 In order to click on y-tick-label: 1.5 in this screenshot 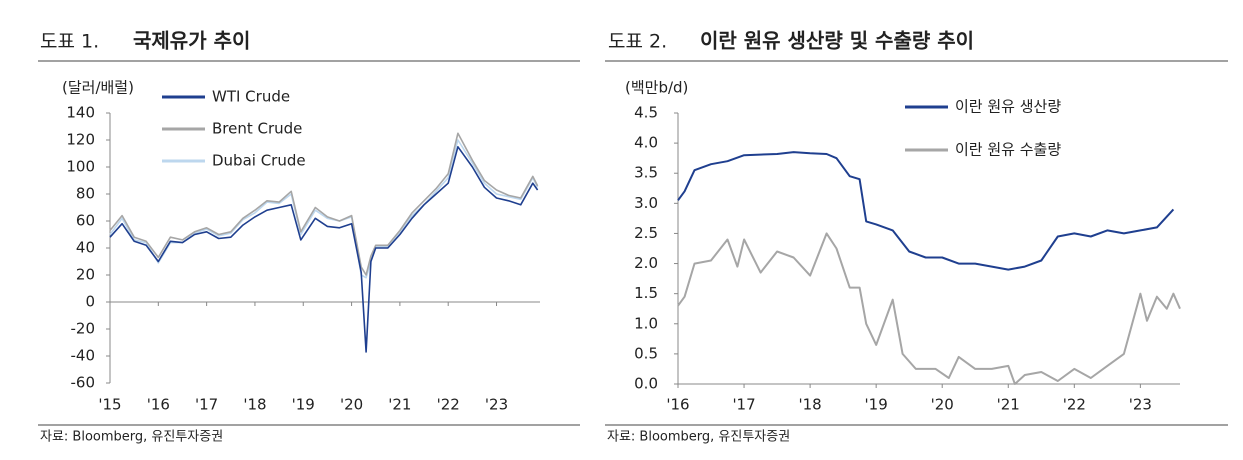, I will do `click(646, 293)`.